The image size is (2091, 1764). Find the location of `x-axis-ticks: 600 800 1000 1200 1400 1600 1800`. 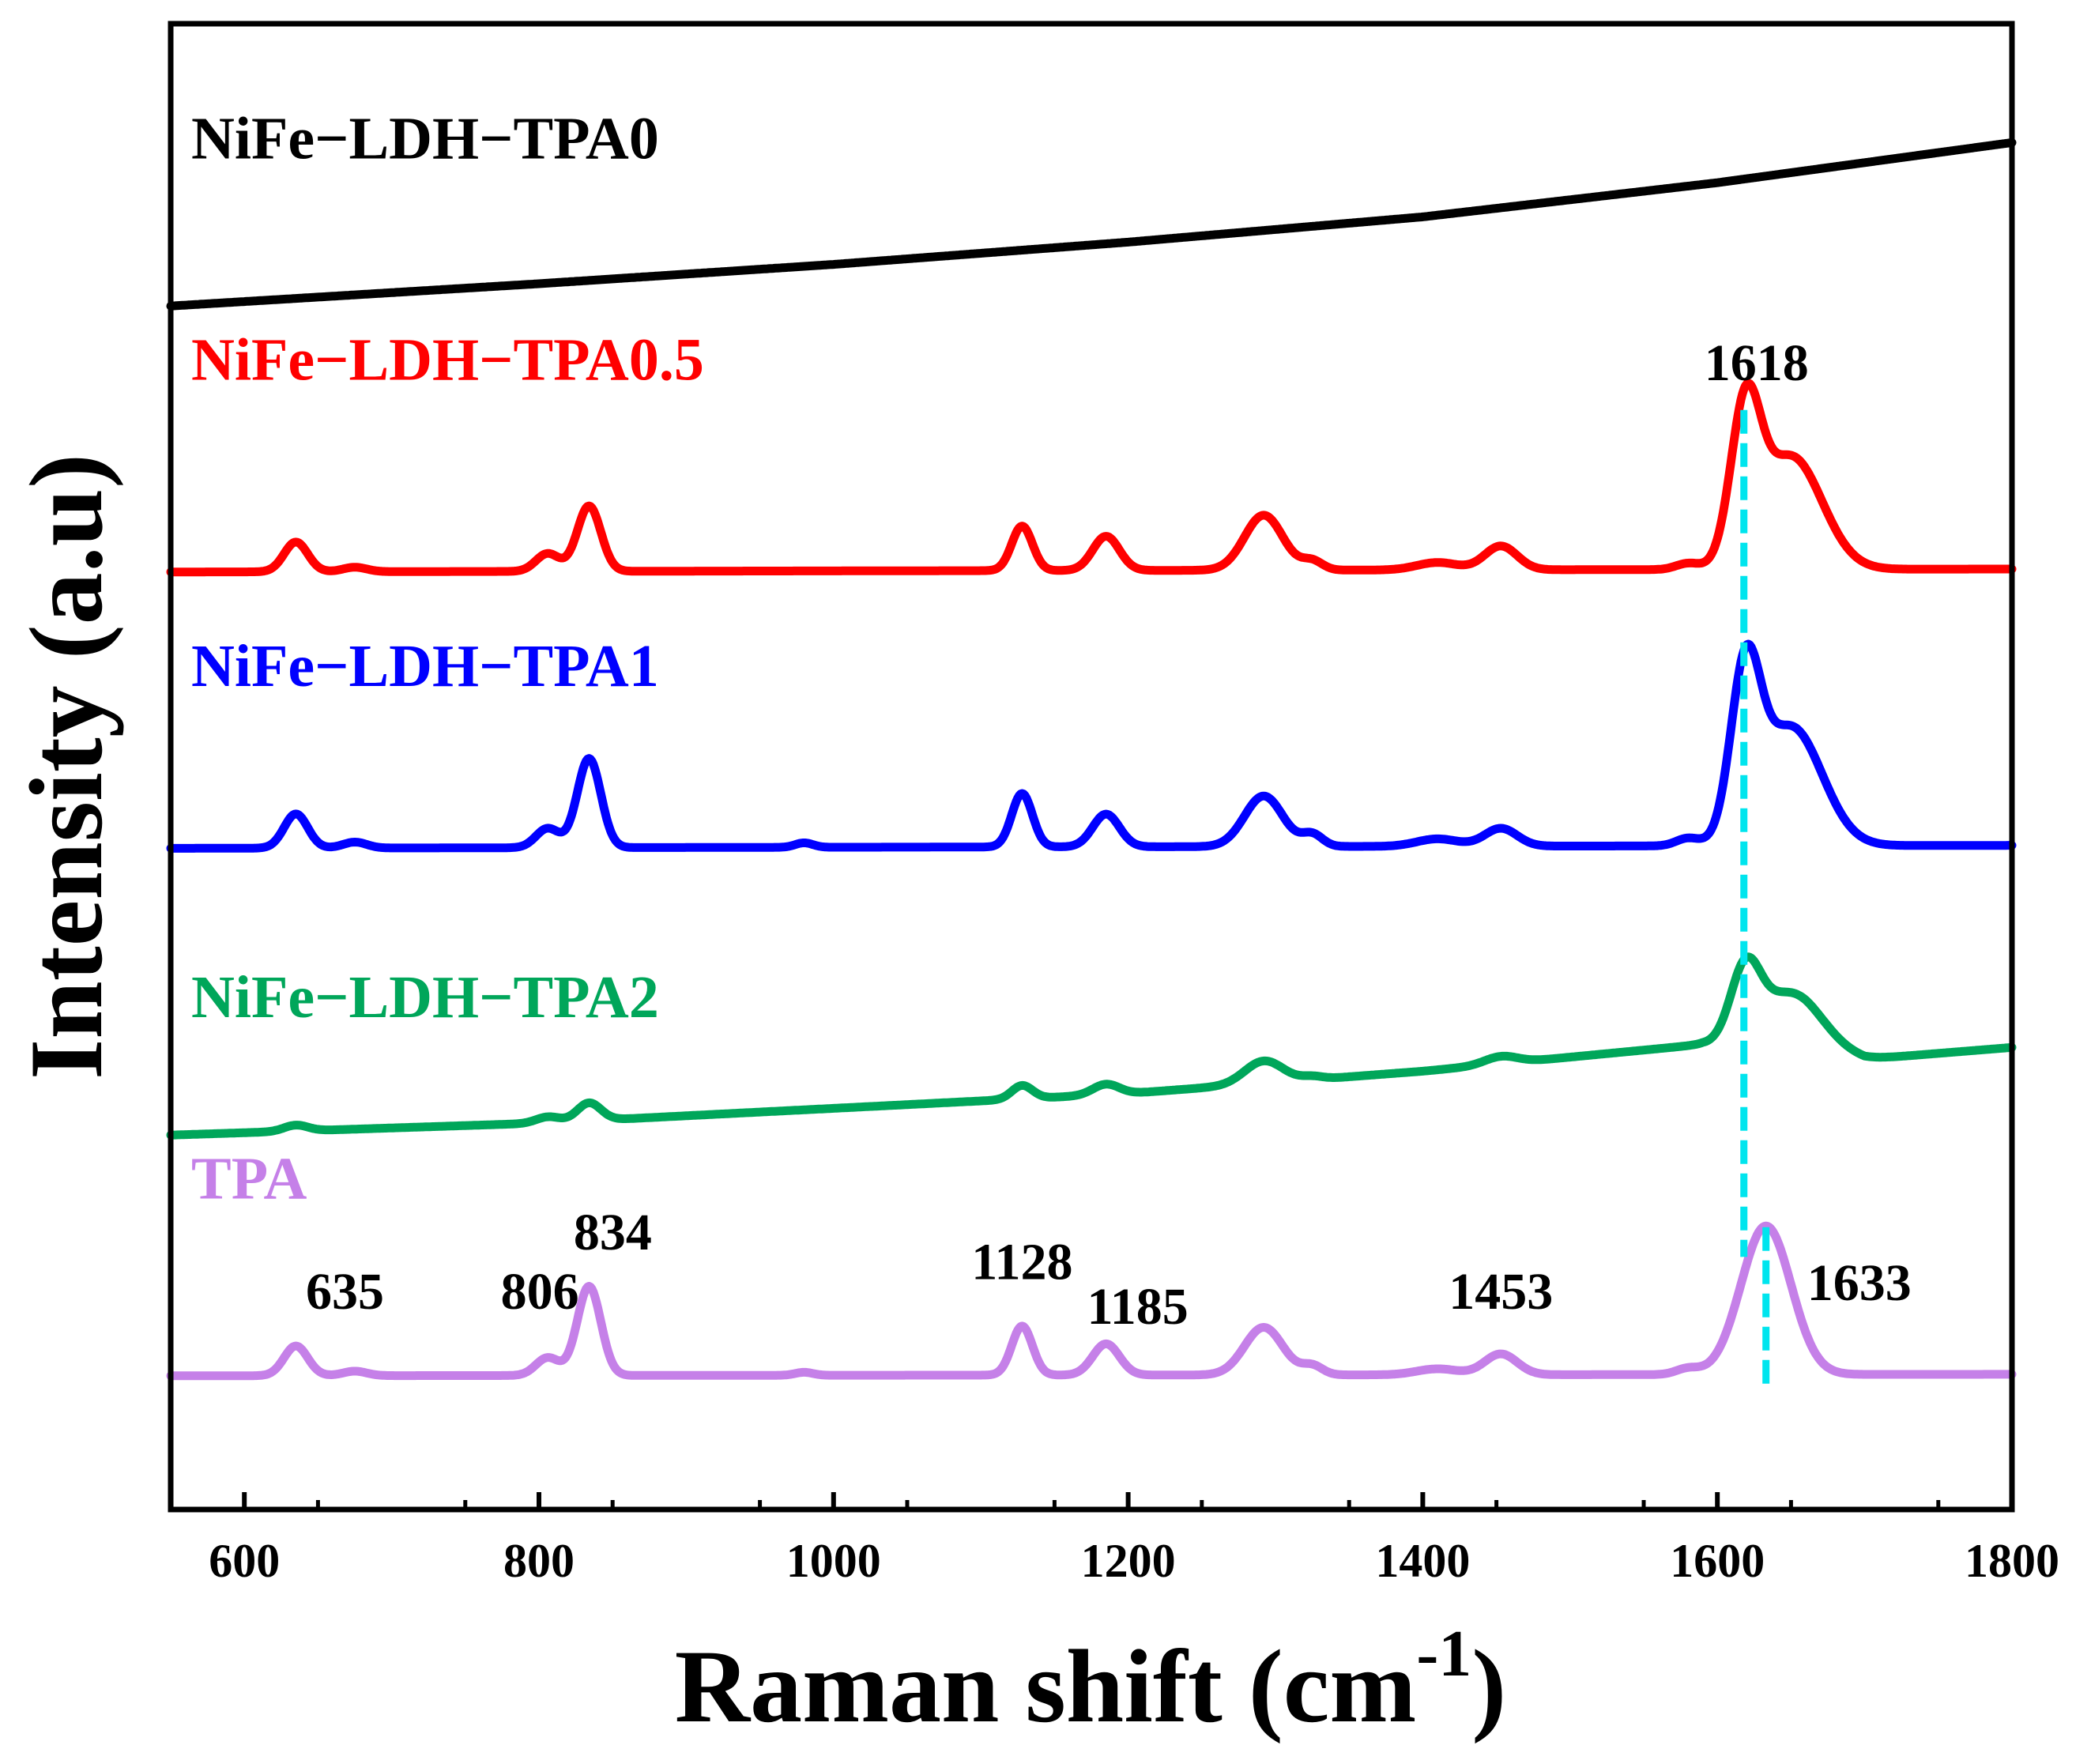

x-axis-ticks: 600 800 1000 1200 1400 1600 1800 is located at coordinates (1113, 1539).